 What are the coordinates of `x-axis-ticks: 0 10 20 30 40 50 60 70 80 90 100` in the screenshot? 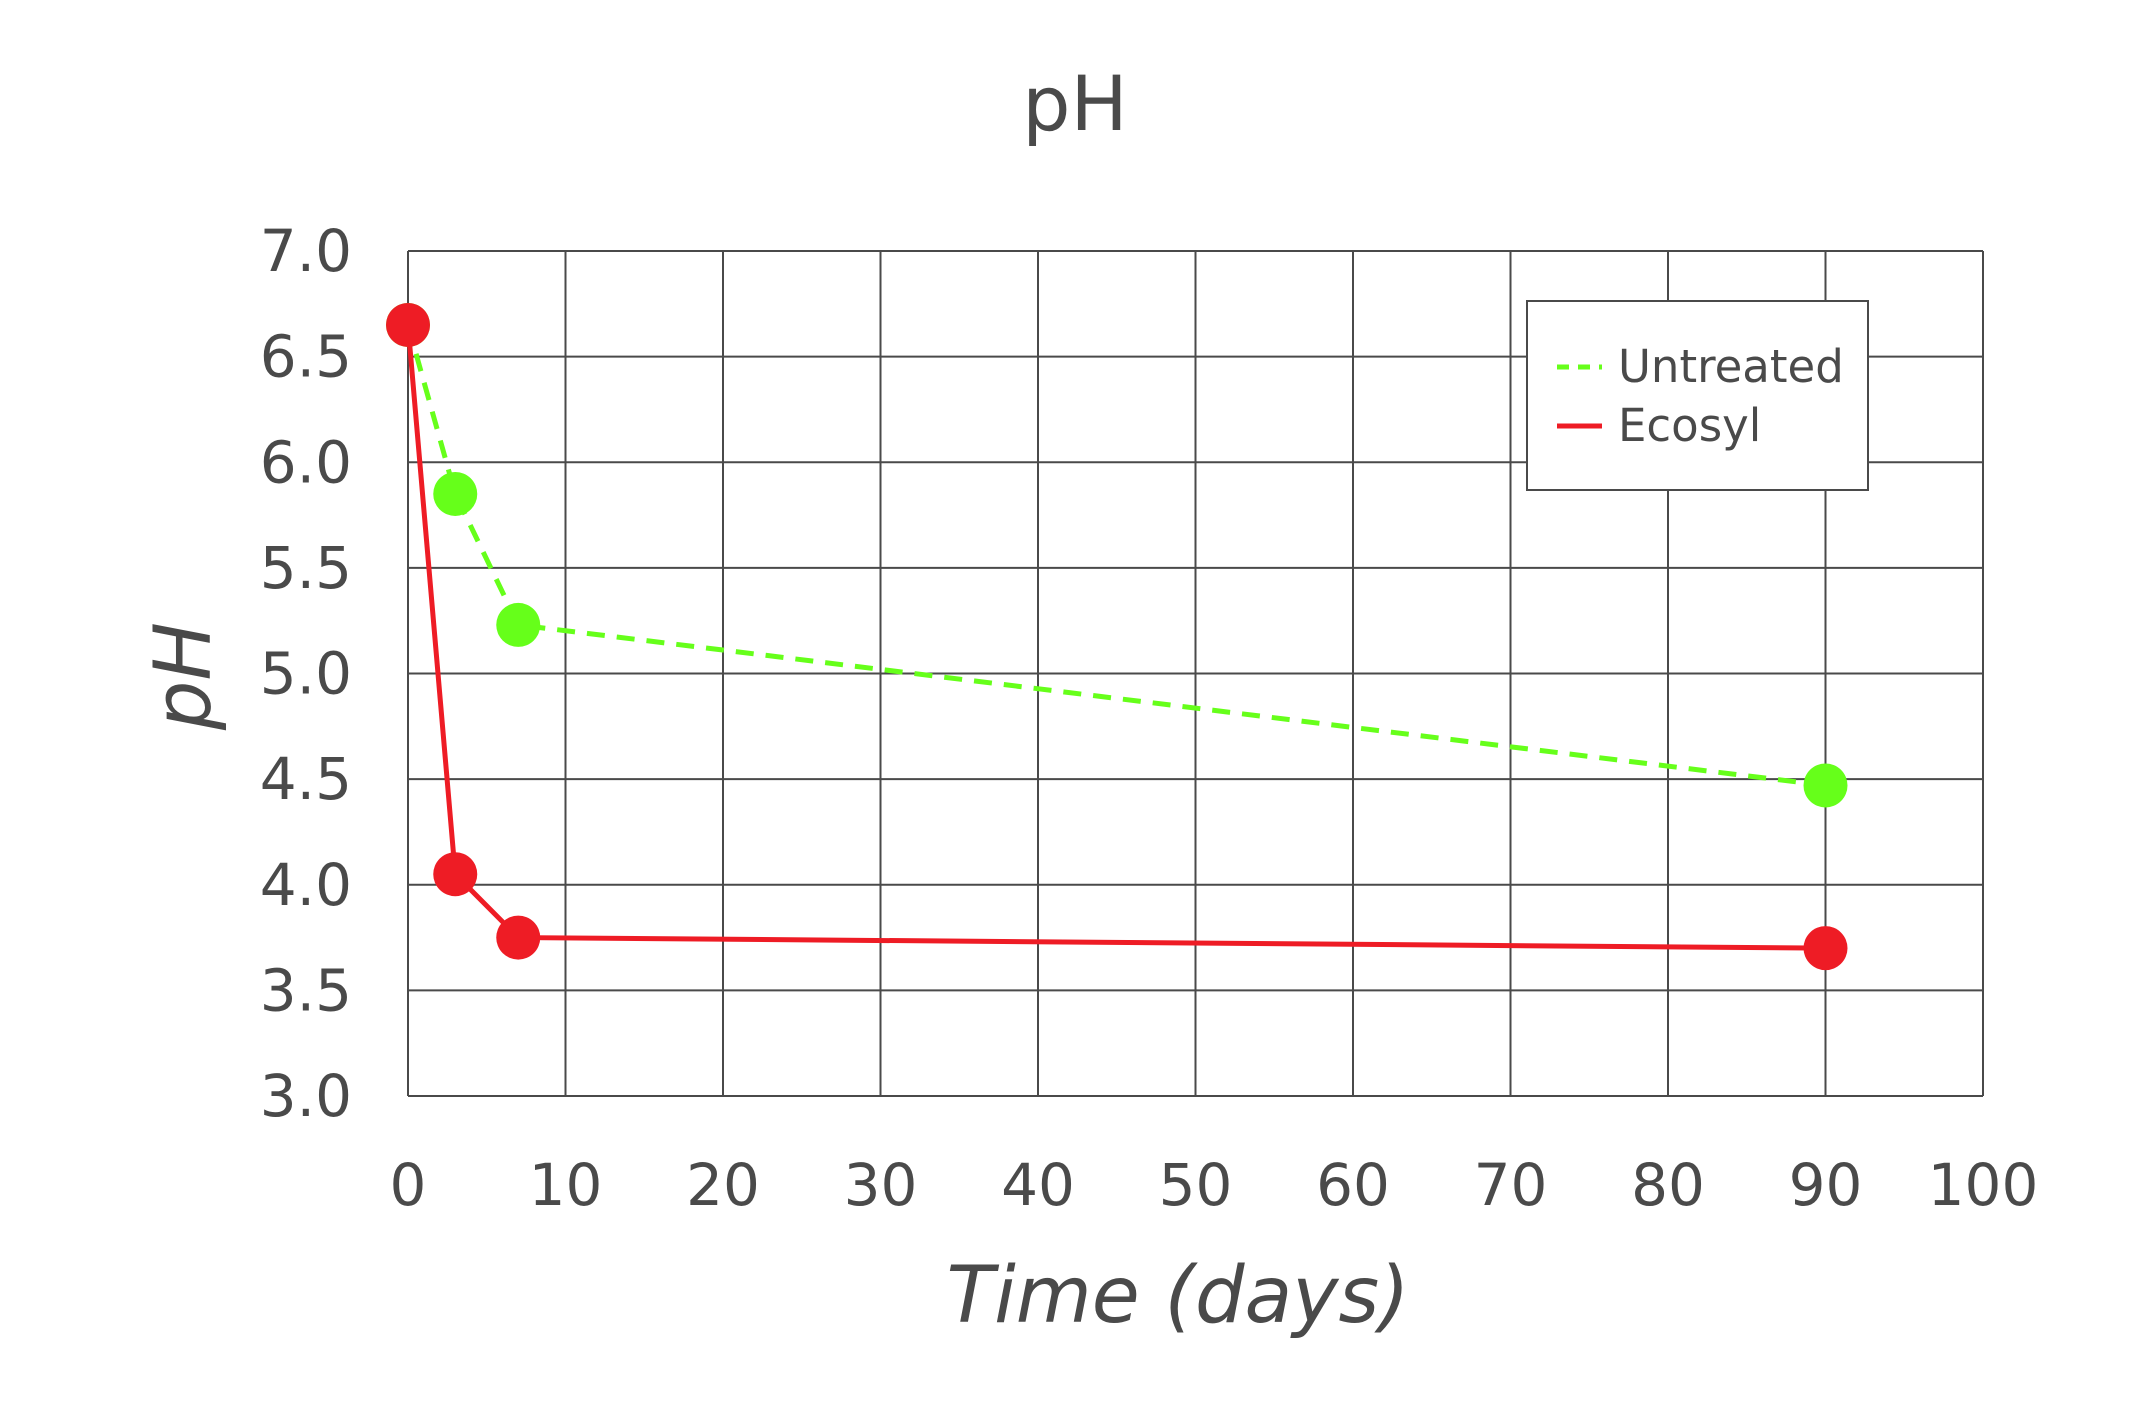 It's located at (1214, 1185).